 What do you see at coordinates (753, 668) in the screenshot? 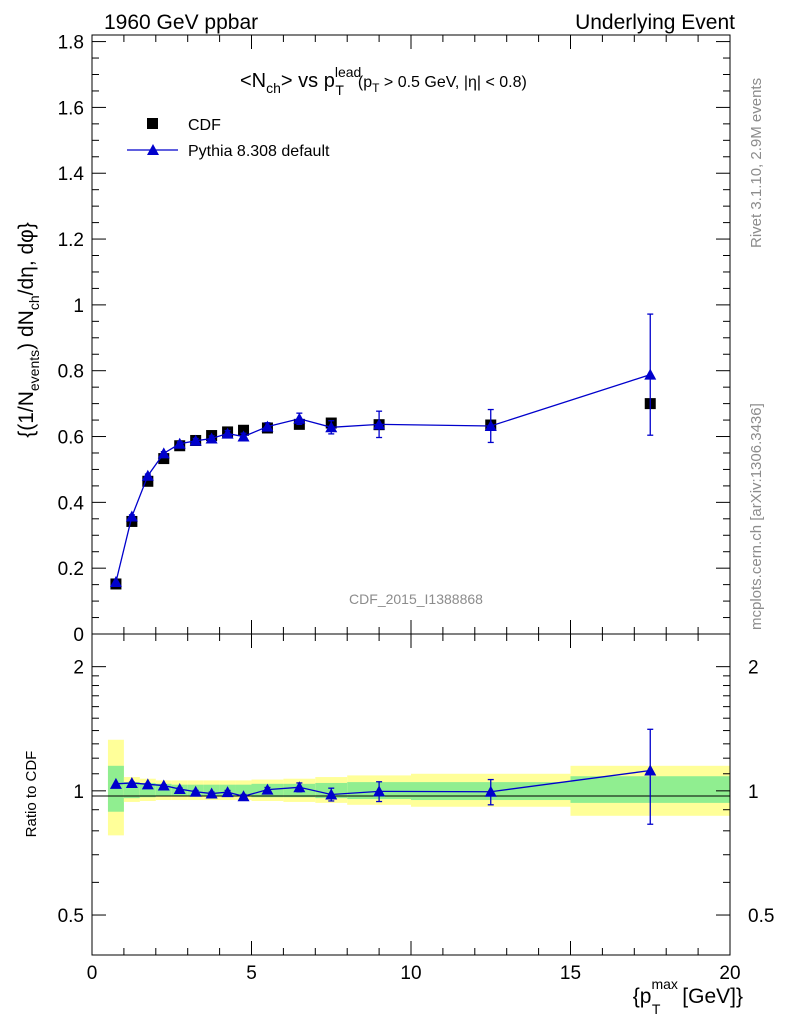
I see `ratio-y-tick-label-right: 2` at bounding box center [753, 668].